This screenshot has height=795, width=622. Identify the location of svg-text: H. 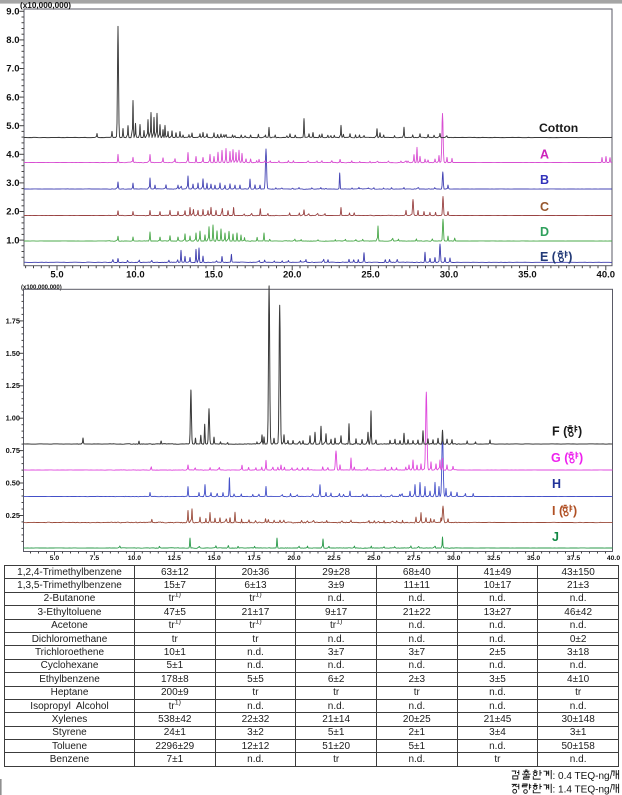
(556, 484).